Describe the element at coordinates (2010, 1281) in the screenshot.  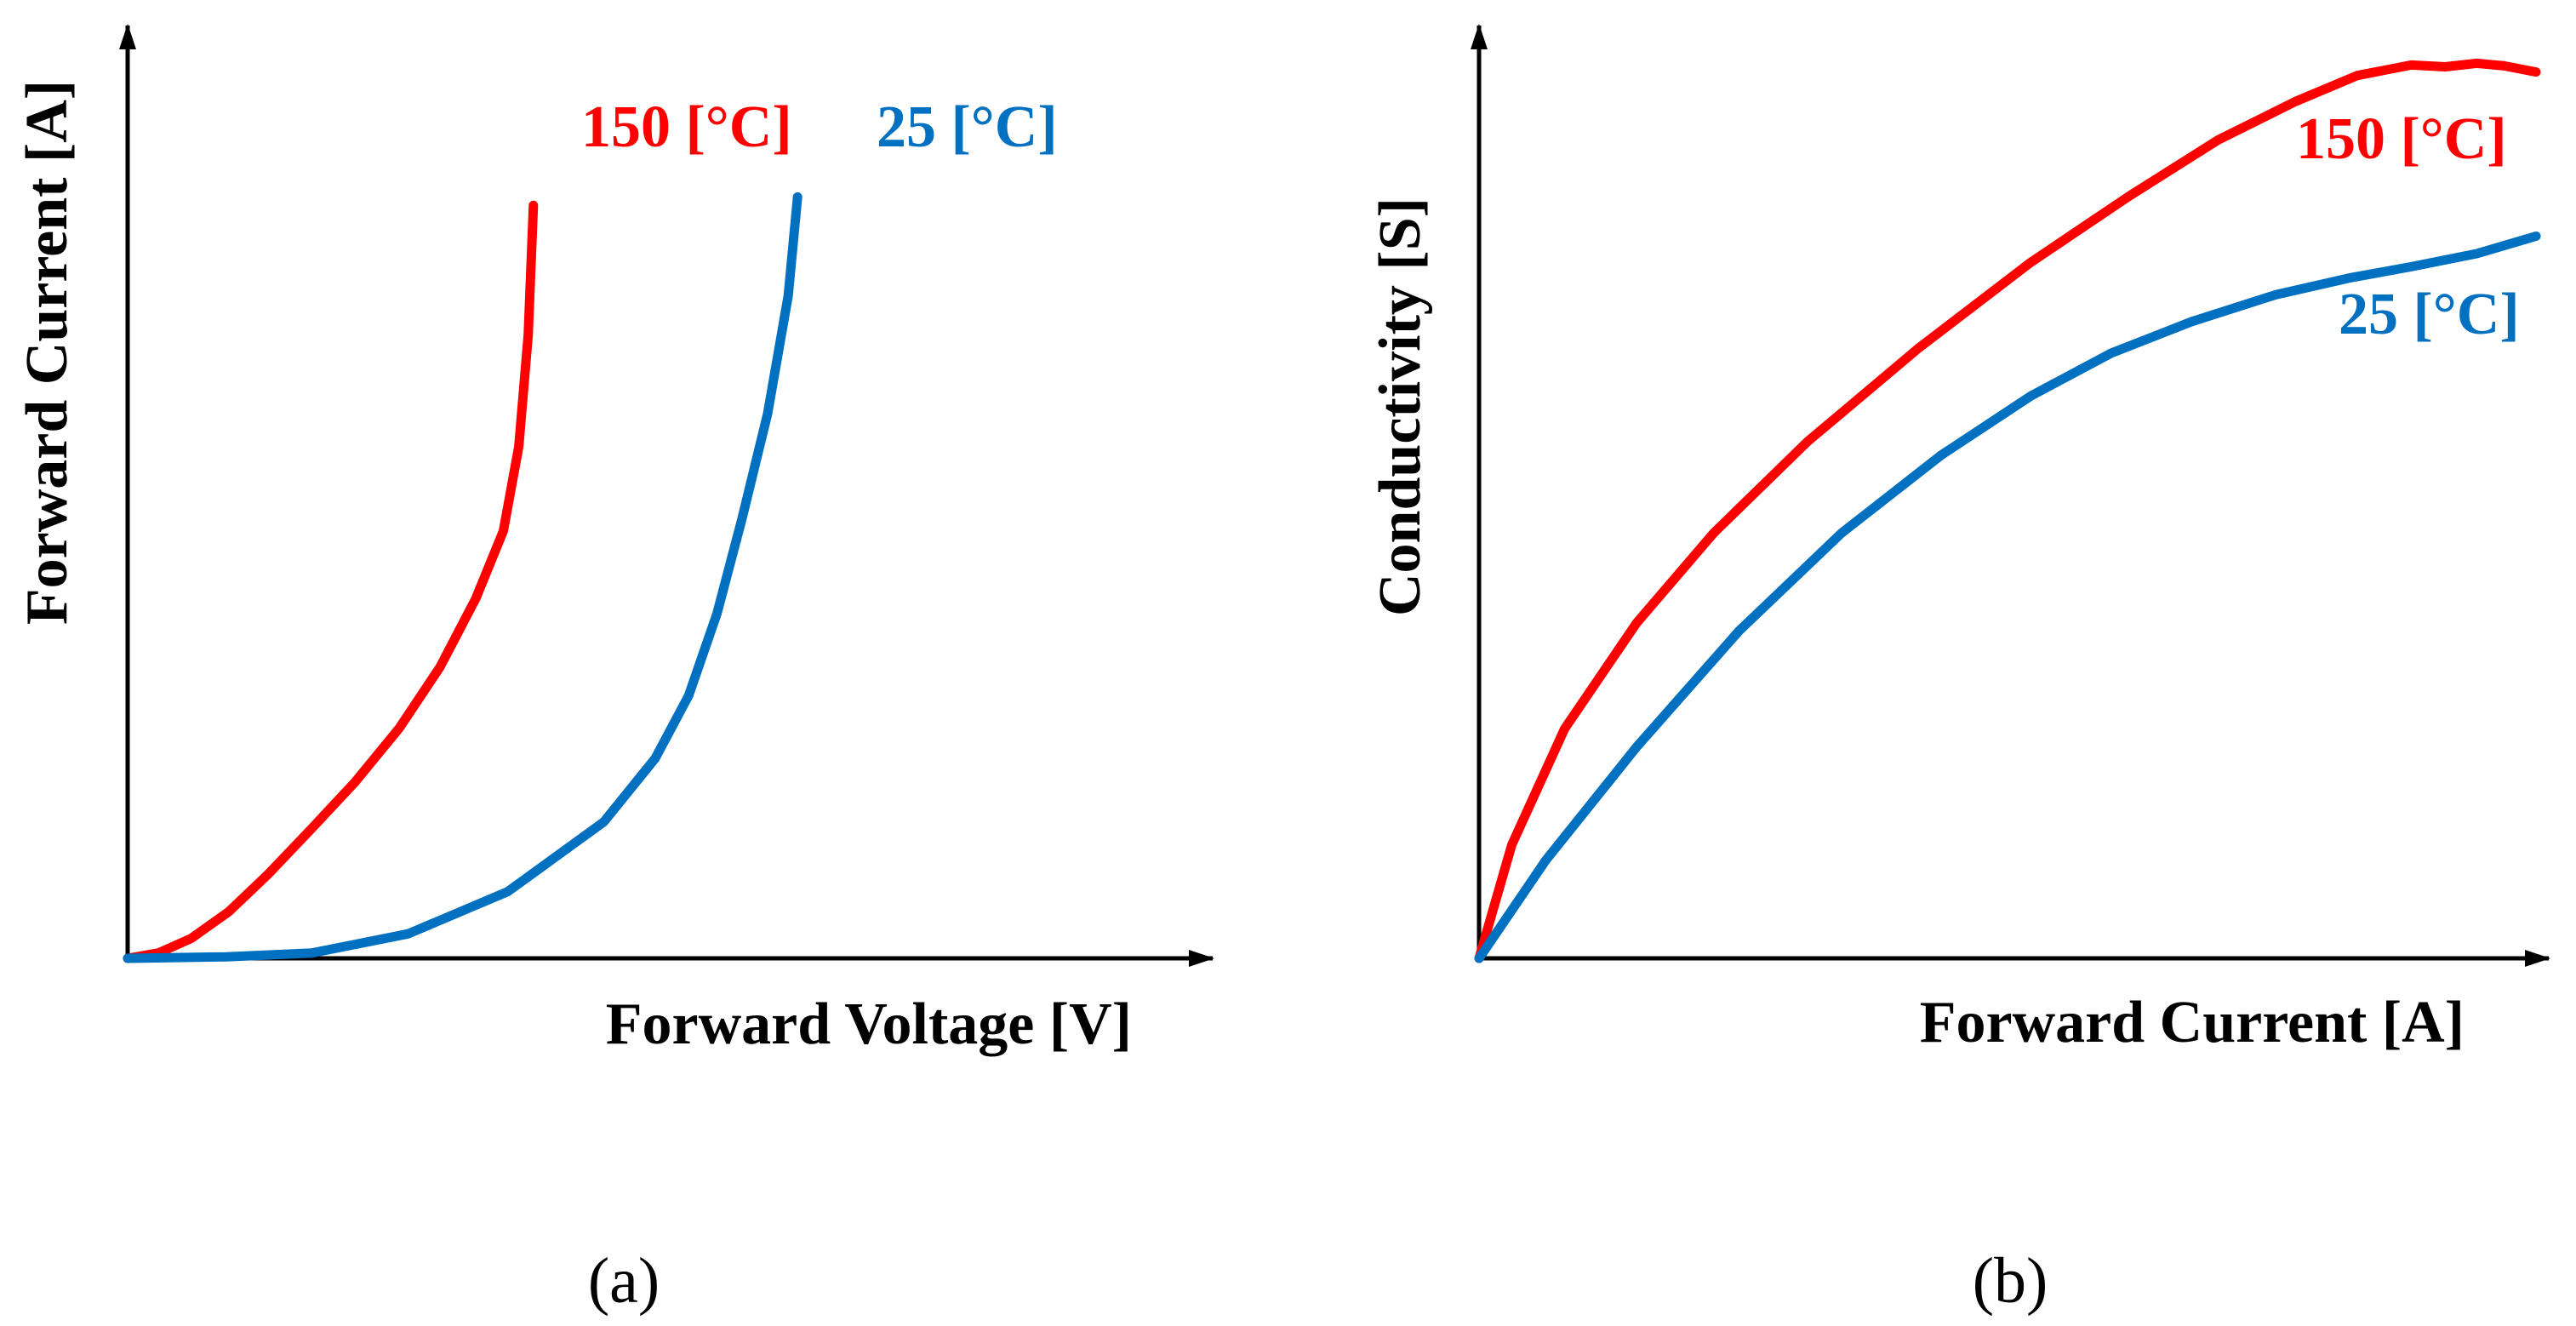
I see `panel-label-b: (b)` at that location.